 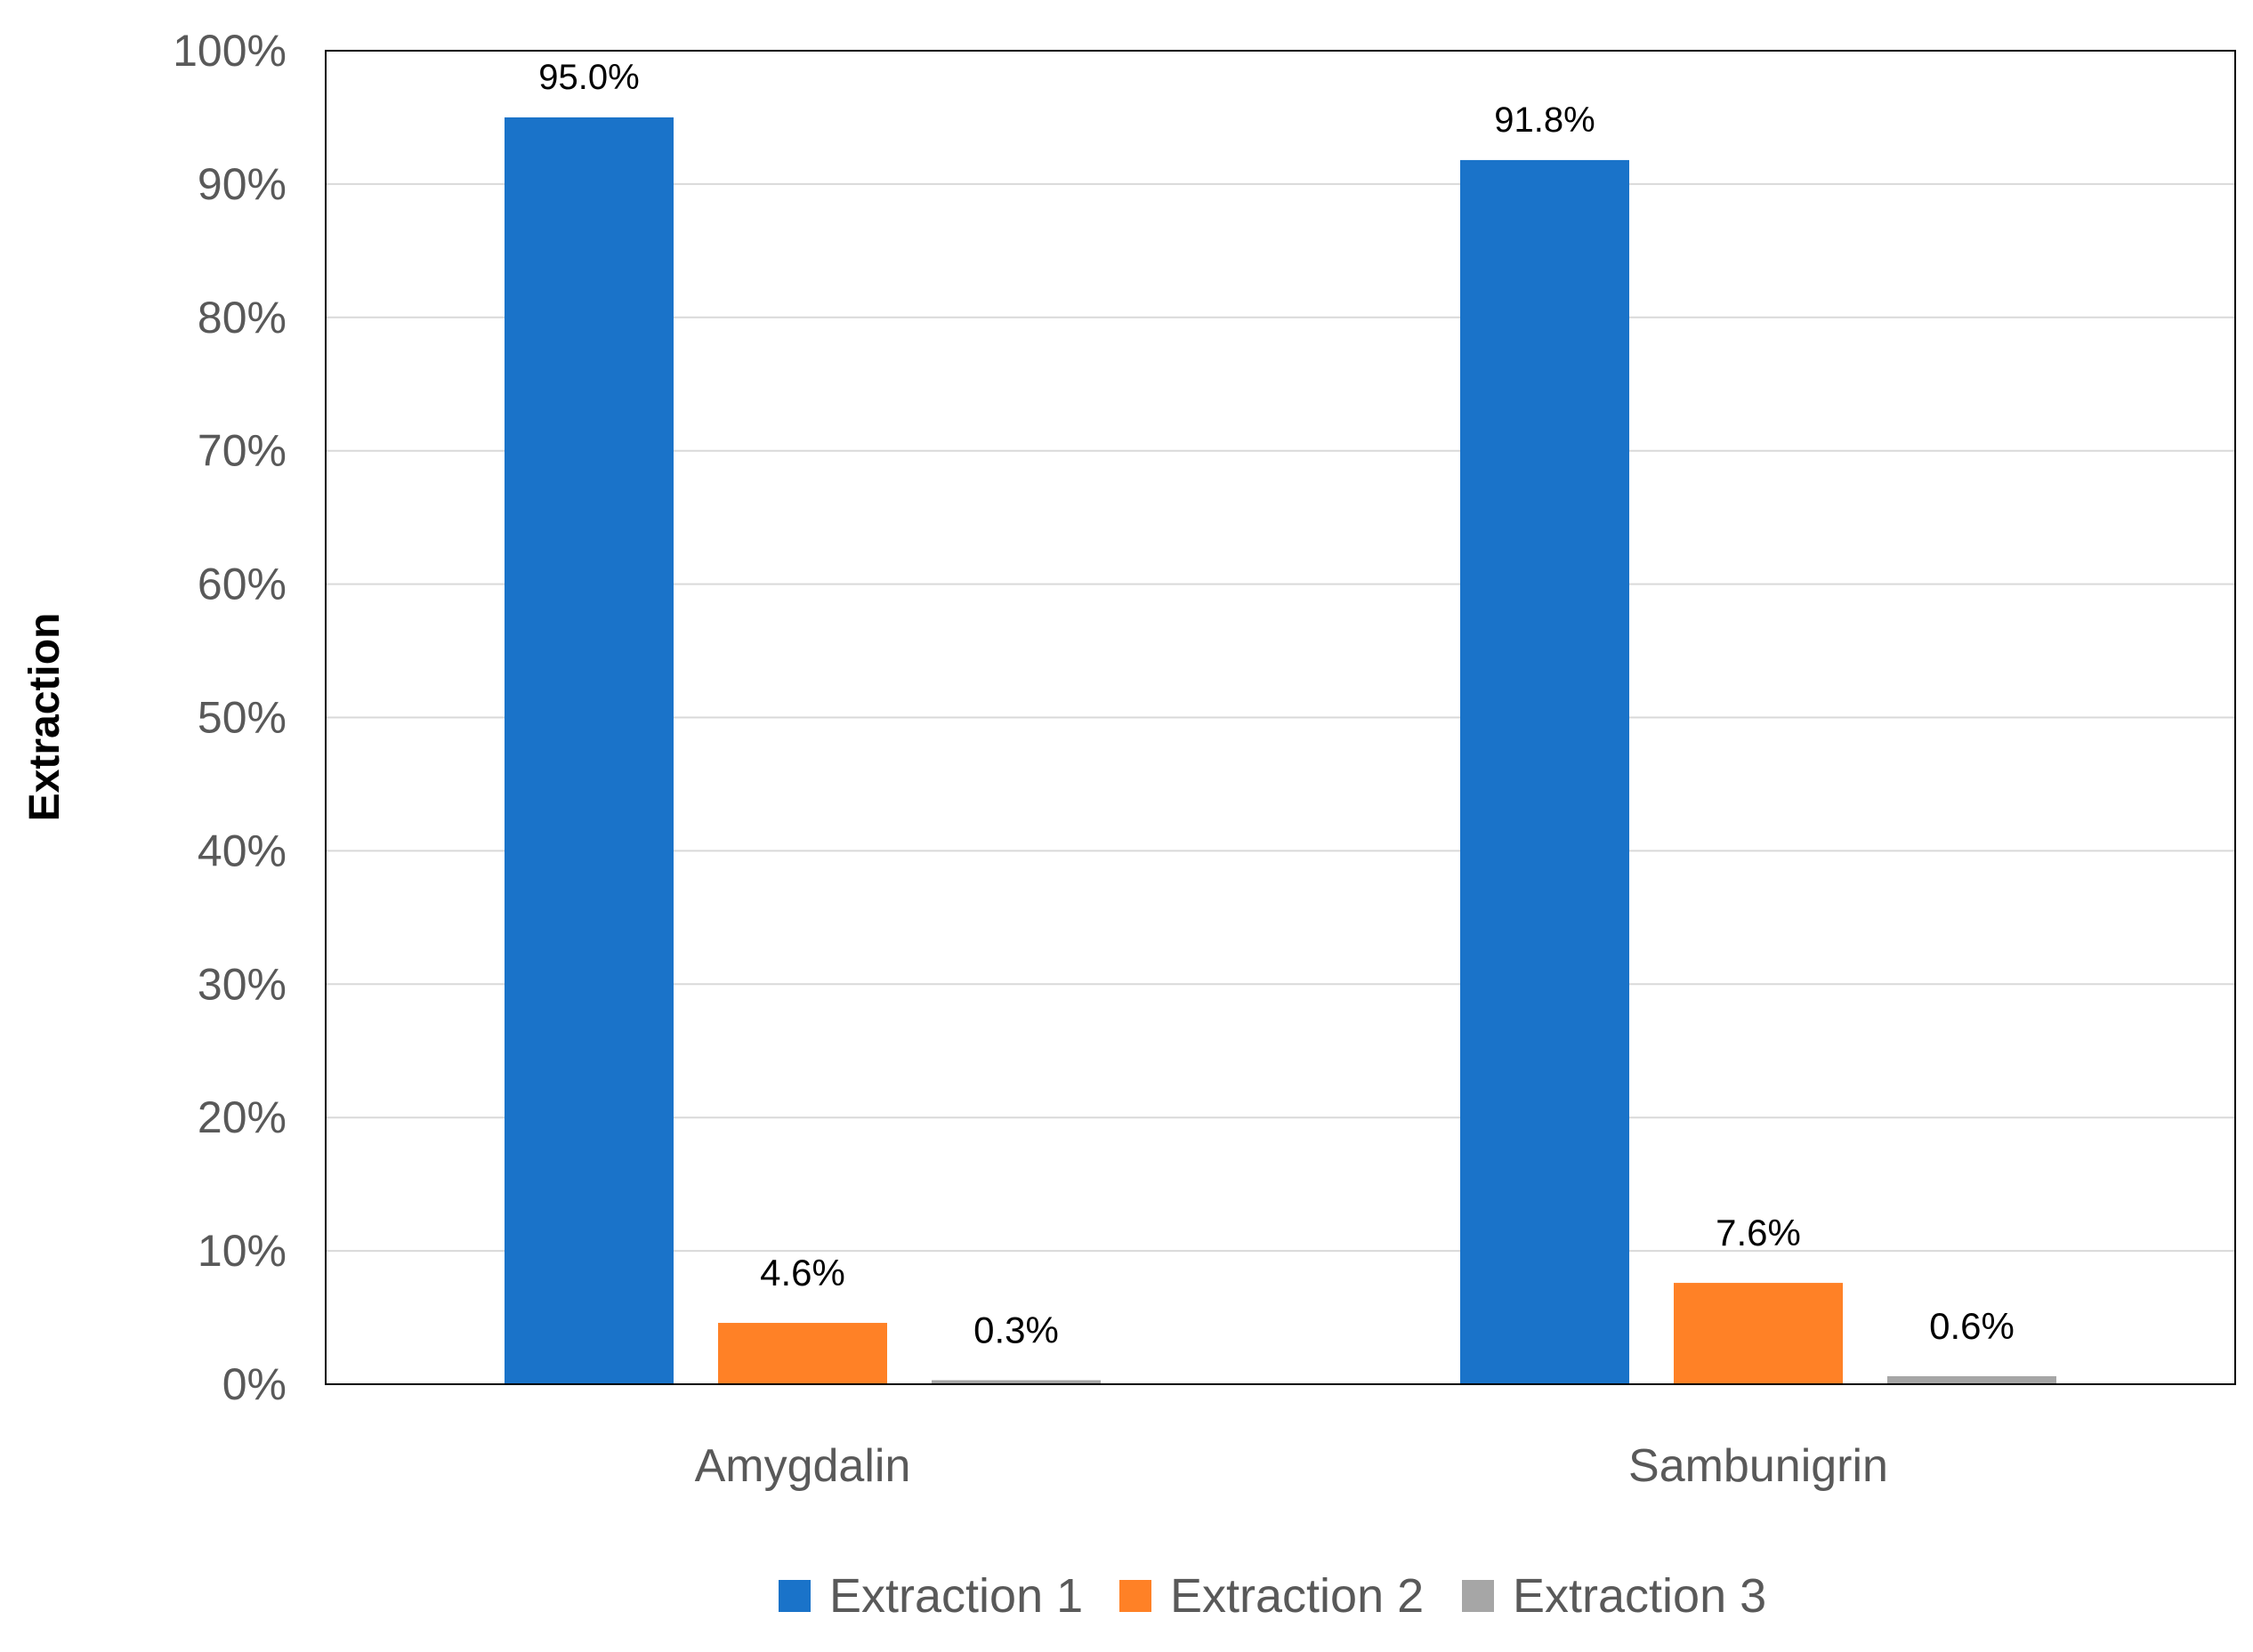 I want to click on y-tick-label: 90%, so click(x=242, y=184).